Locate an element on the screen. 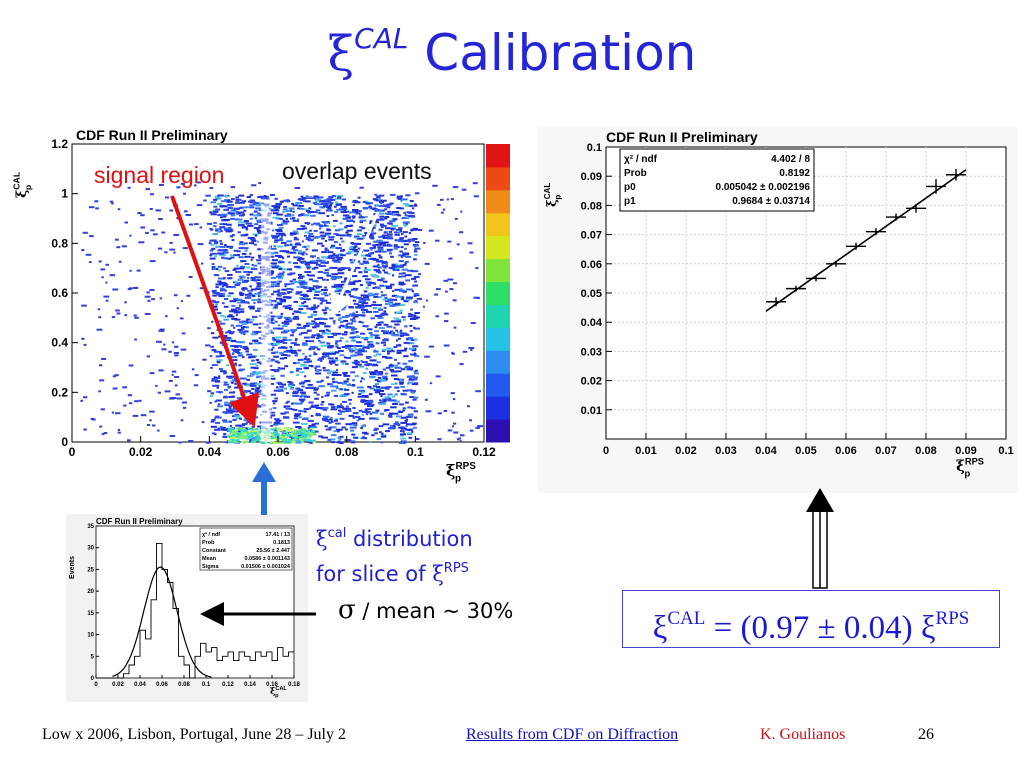 Image resolution: width=1024 pixels, height=768 pixels. dist-sup-cal: cal is located at coordinates (337, 533).